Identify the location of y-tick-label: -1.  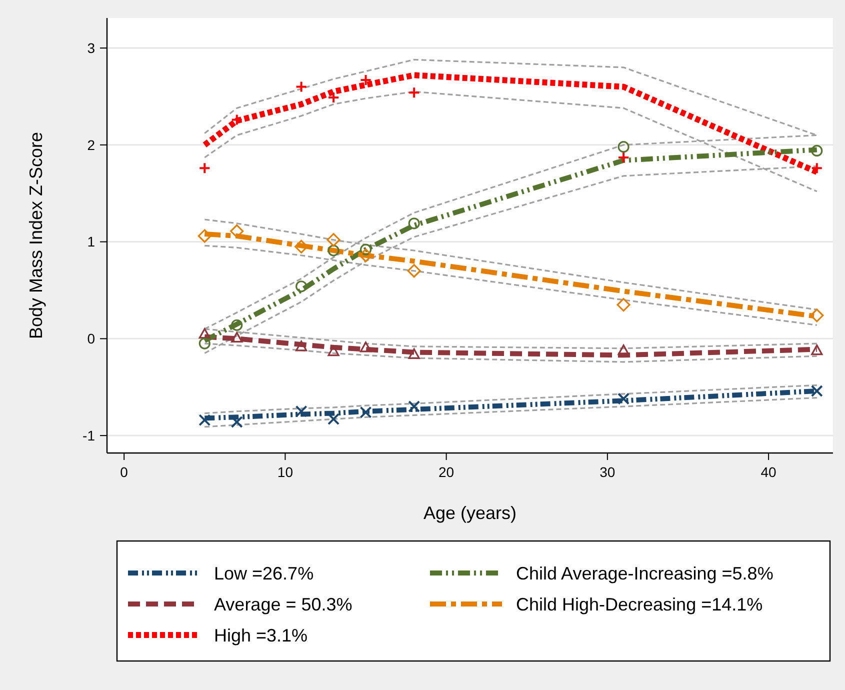
(89, 435).